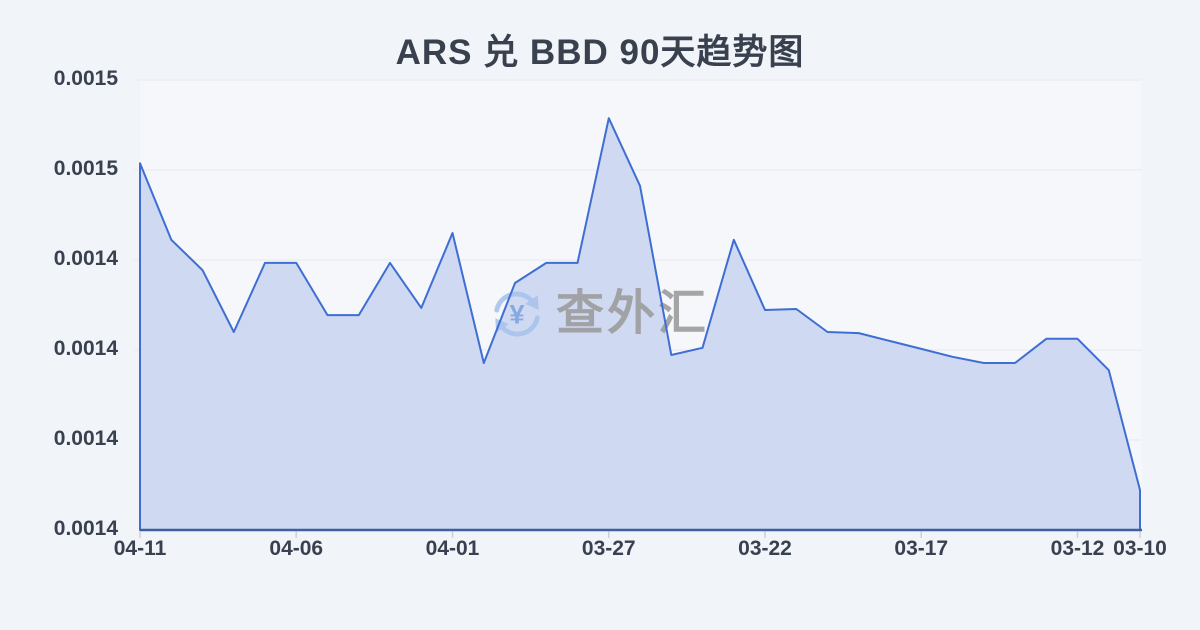  I want to click on watermark-text: 查外汇, so click(633, 313).